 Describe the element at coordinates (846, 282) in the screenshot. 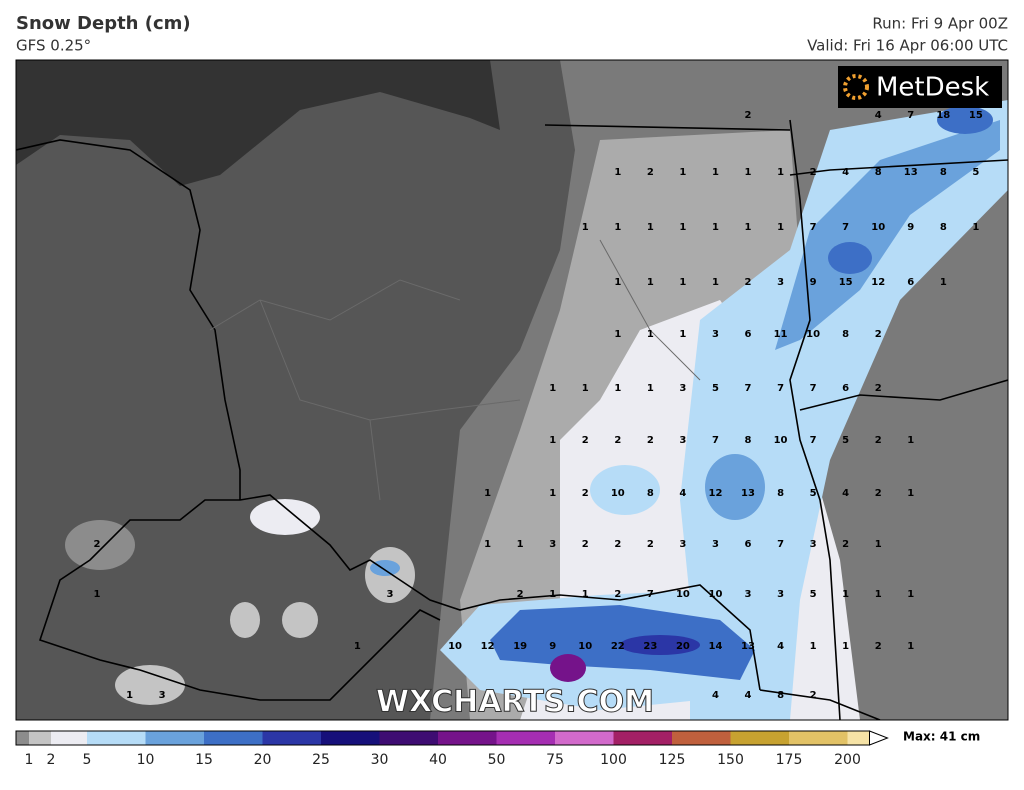

I see `map-value: 15` at that location.